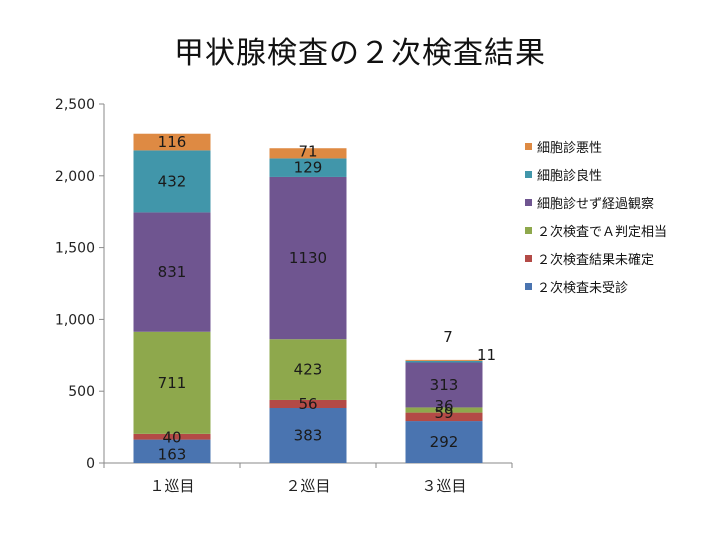  I want to click on y-tick-label: 1,500, so click(75, 249).